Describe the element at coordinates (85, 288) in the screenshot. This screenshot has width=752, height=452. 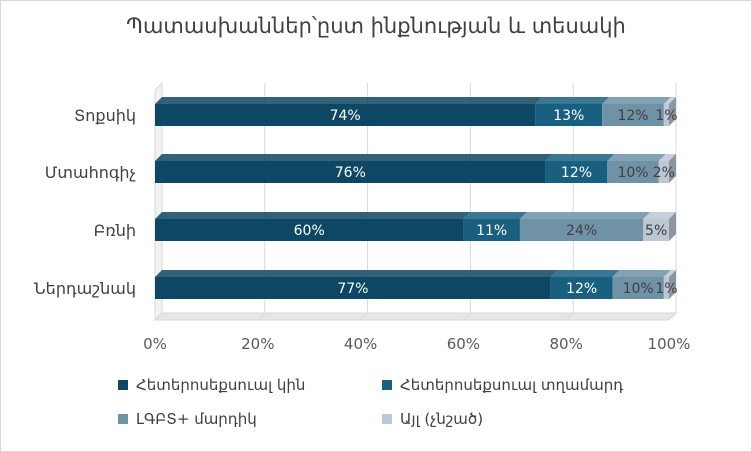
I see `category-label: Ներդաշնակ` at that location.